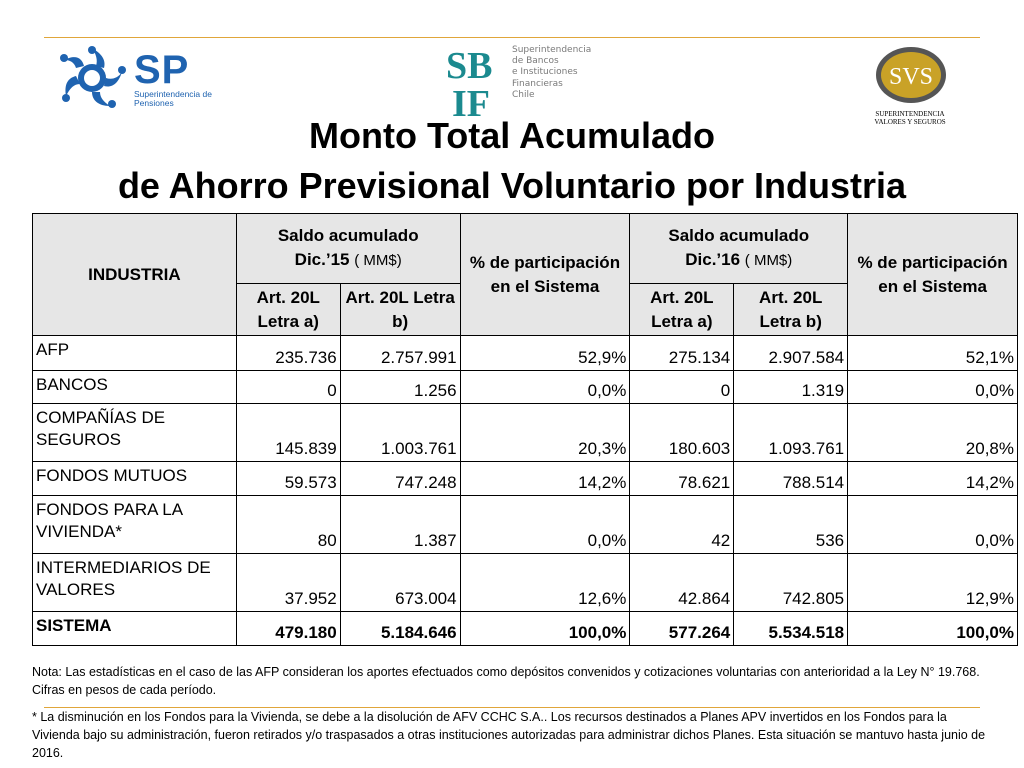  Describe the element at coordinates (512, 707) in the screenshot. I see `bottom-rule` at that location.